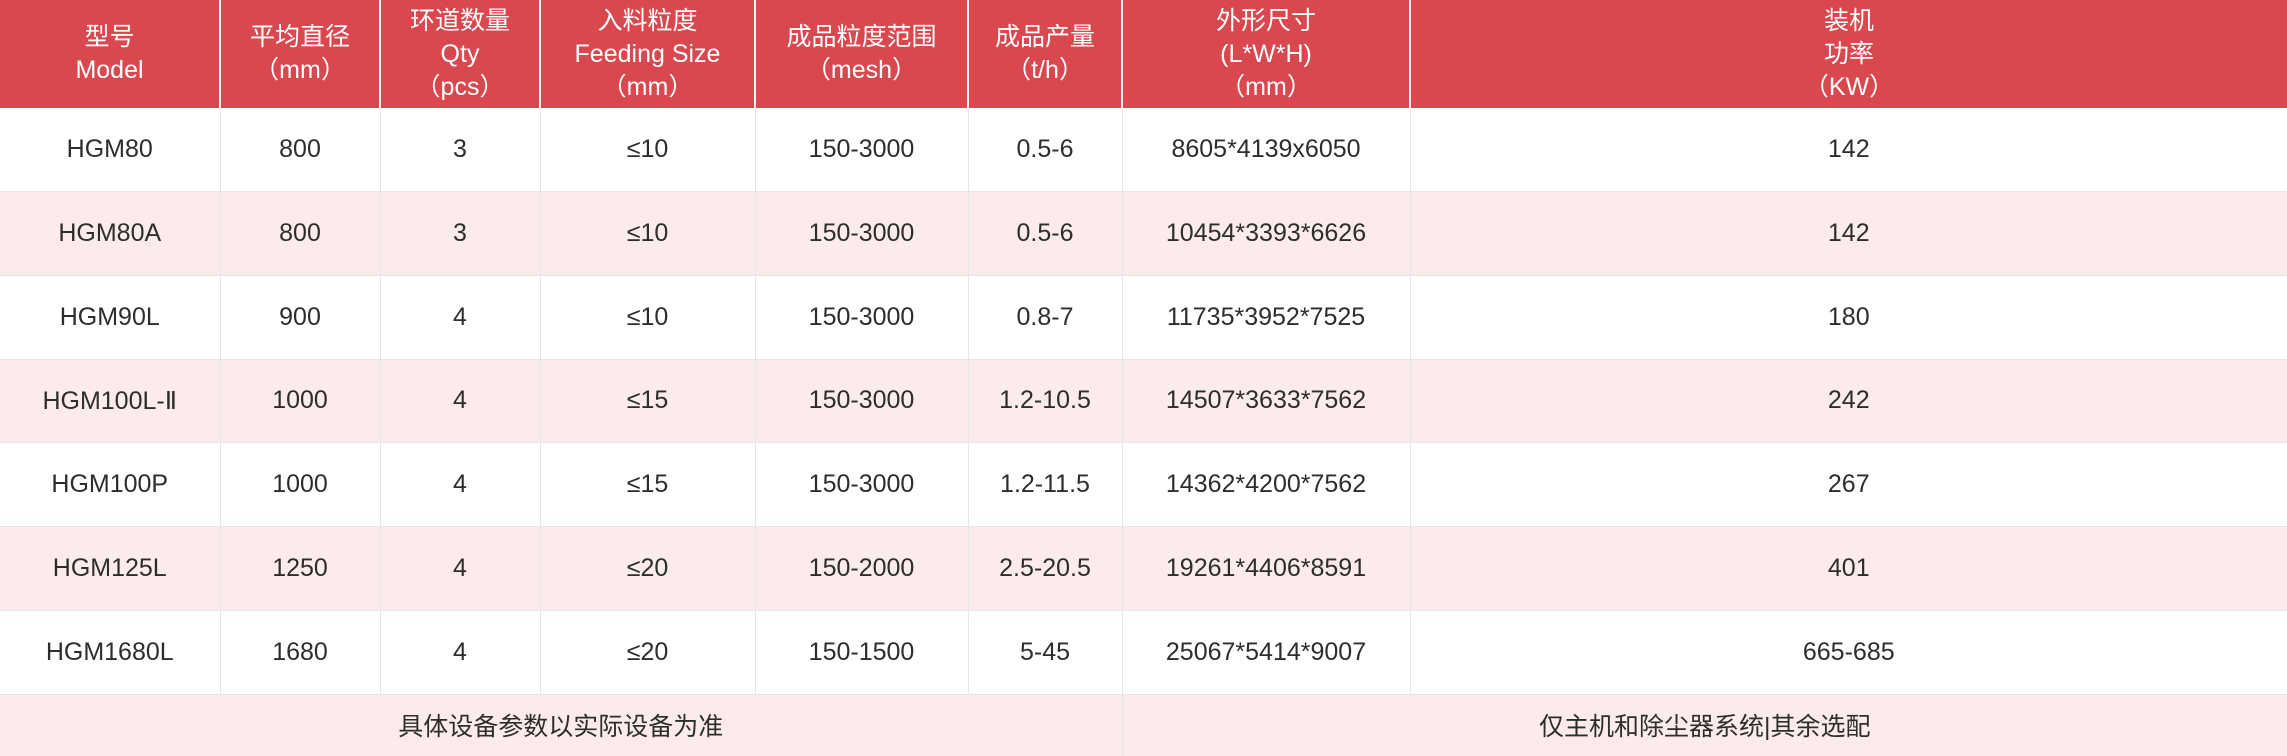 The height and width of the screenshot is (756, 2287). What do you see at coordinates (1045, 652) in the screenshot?
I see `cell-capacity: 5-45` at bounding box center [1045, 652].